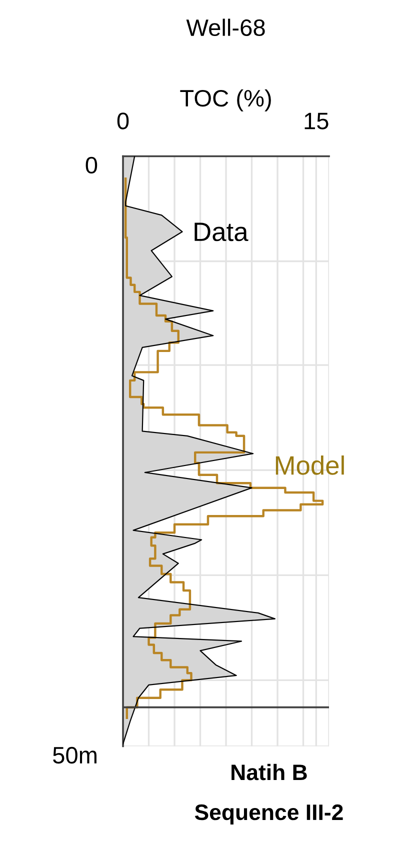 This screenshot has width=417, height=849. What do you see at coordinates (225, 100) in the screenshot?
I see `x-axis-title: TOC (%)` at bounding box center [225, 100].